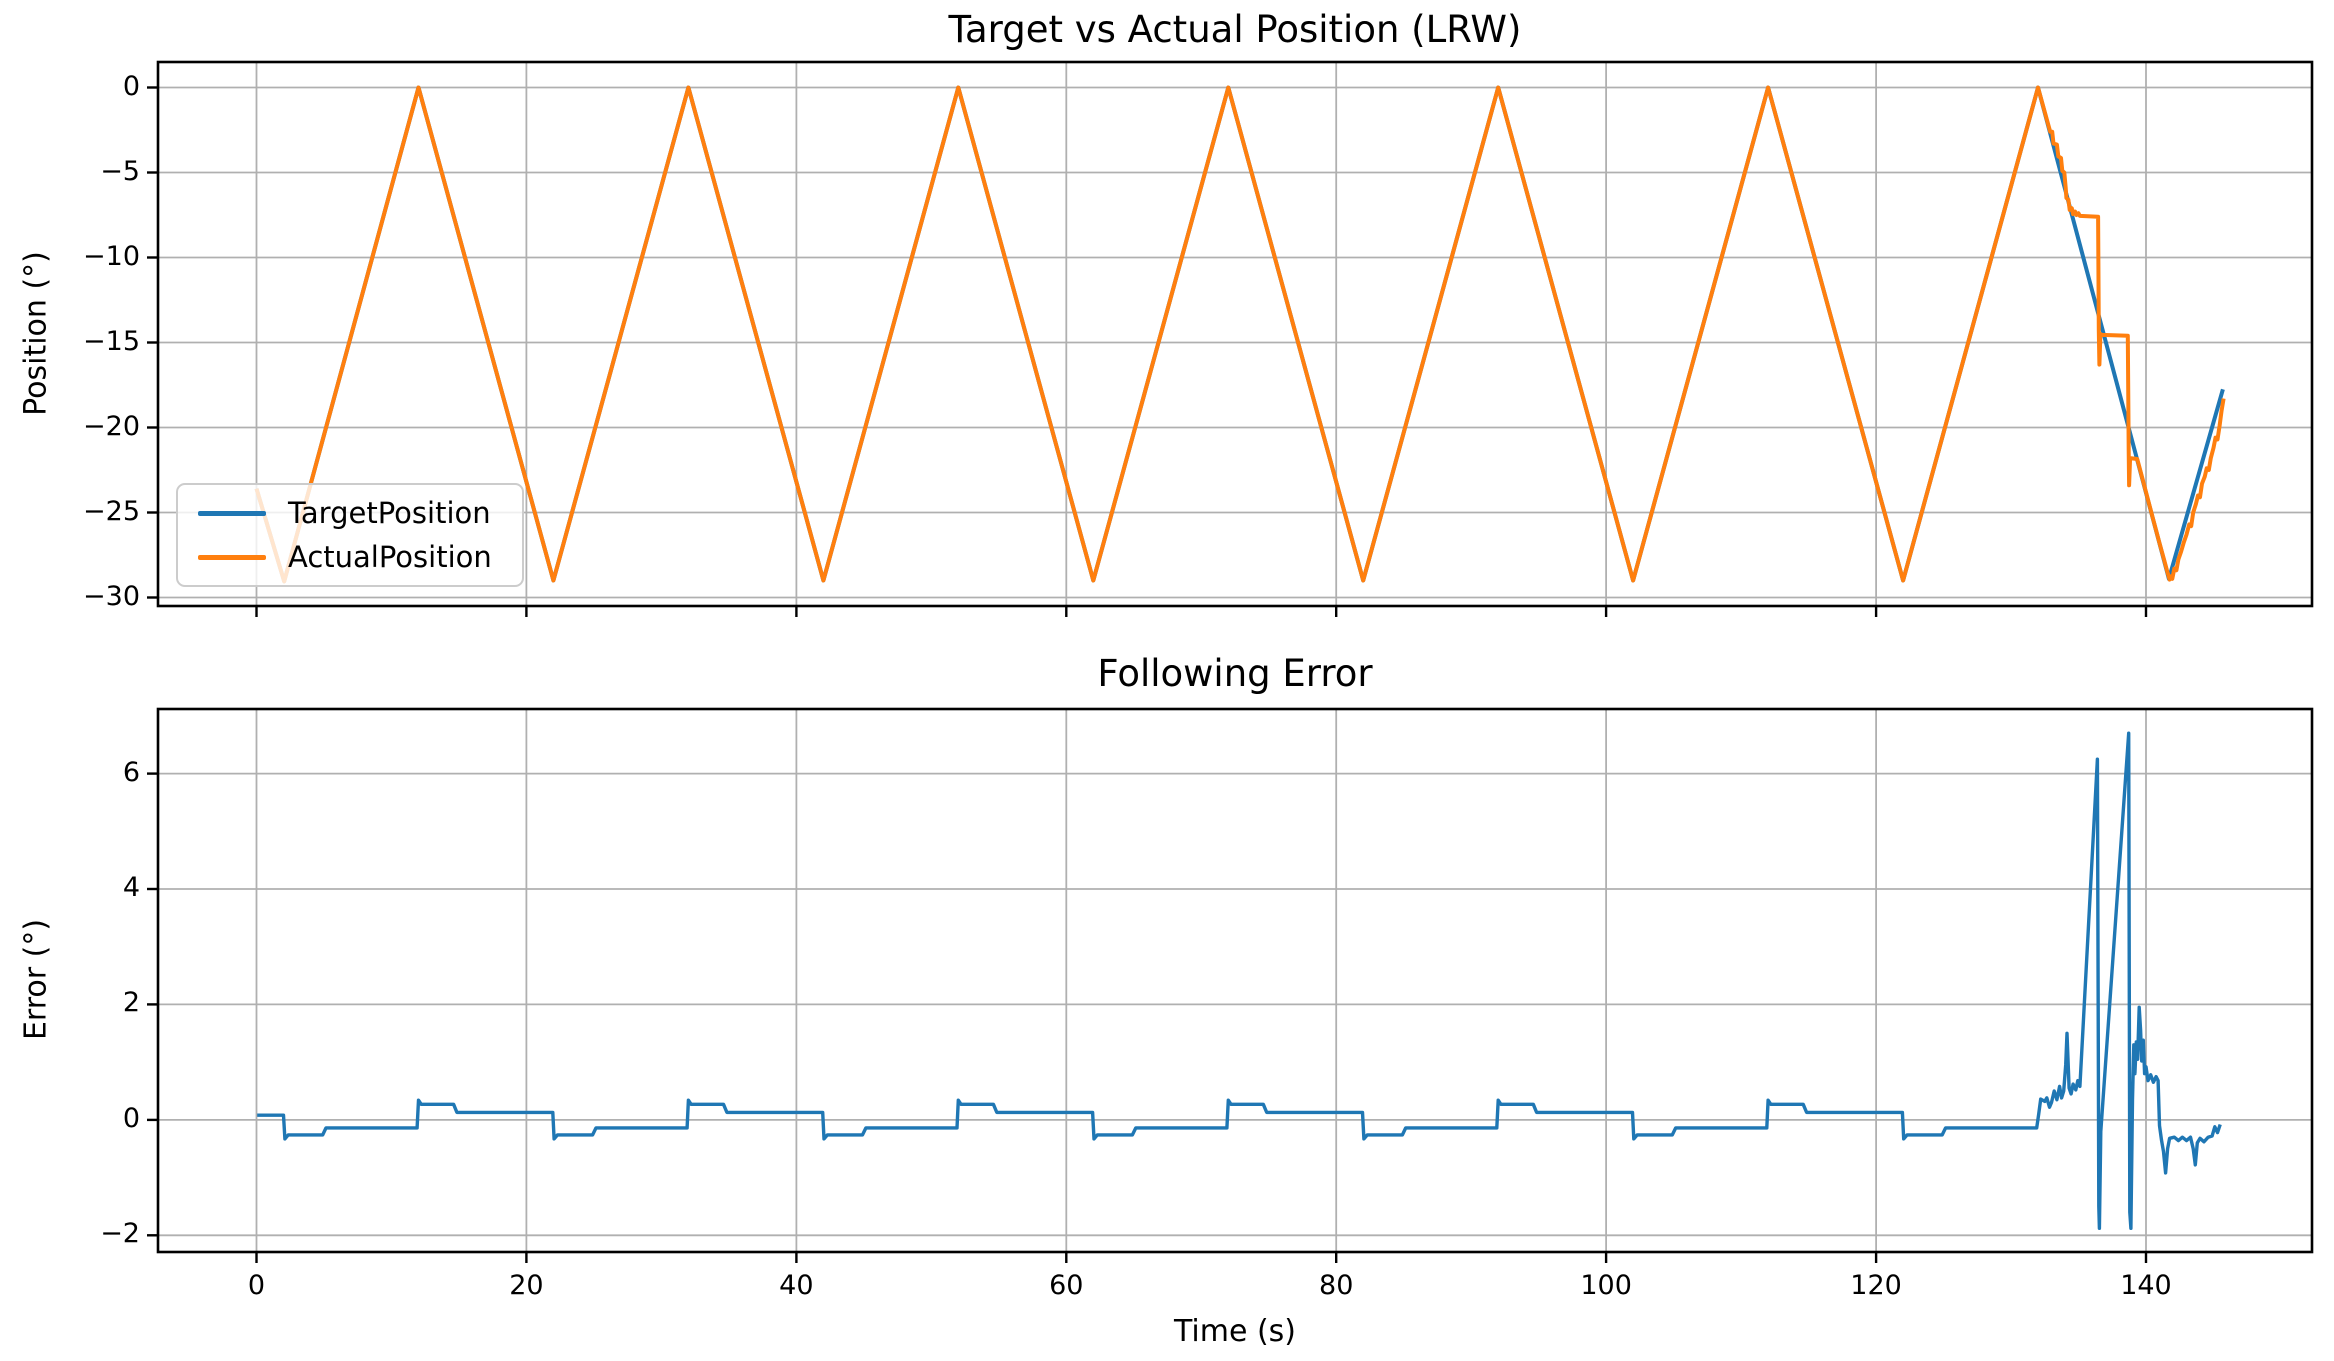  What do you see at coordinates (111, 341) in the screenshot?
I see `y-tick-label: −15` at bounding box center [111, 341].